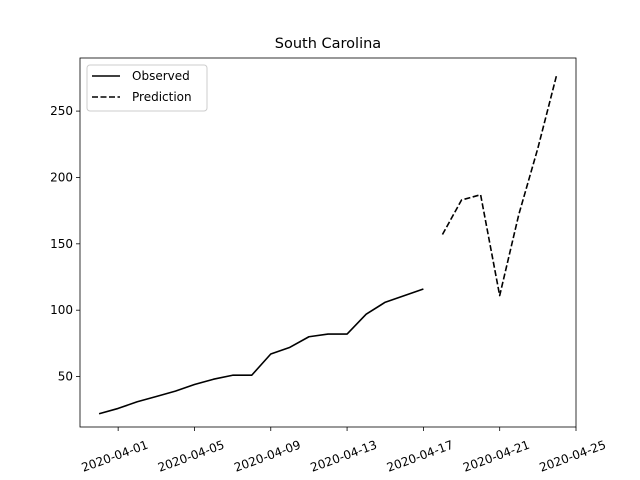 This screenshot has width=640, height=480. Describe the element at coordinates (61, 111) in the screenshot. I see `y-tick-label: 250` at that location.